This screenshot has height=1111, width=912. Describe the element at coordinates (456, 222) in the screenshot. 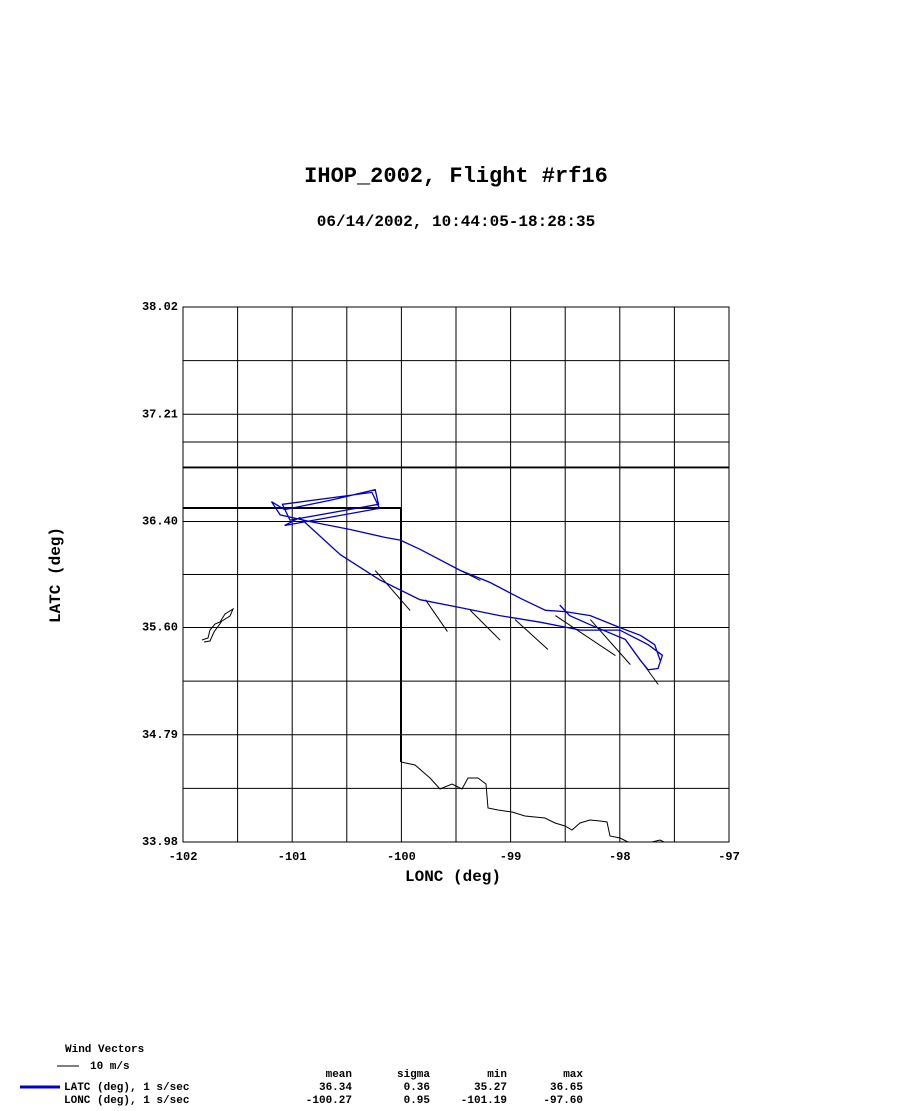

I see `chart-subtitle: 06/14/2002, 10:44:05-18:28:35` at that location.